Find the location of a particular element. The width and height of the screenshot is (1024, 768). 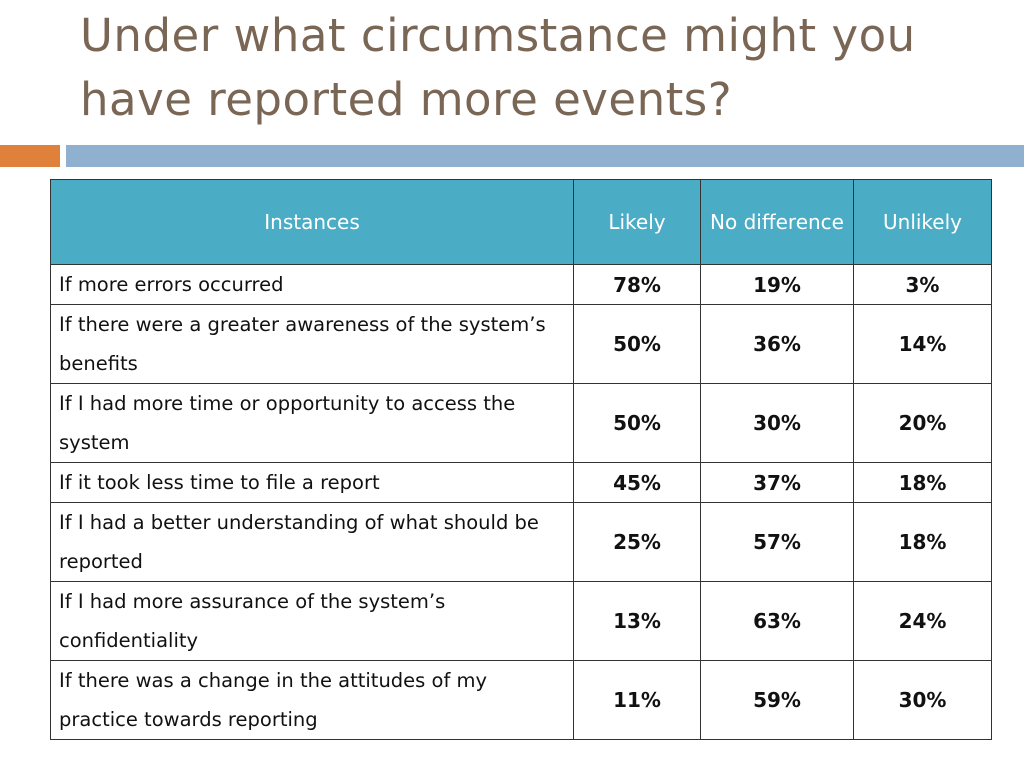

table-row: If more errors occurred 78% 19% 3% is located at coordinates (521, 284).